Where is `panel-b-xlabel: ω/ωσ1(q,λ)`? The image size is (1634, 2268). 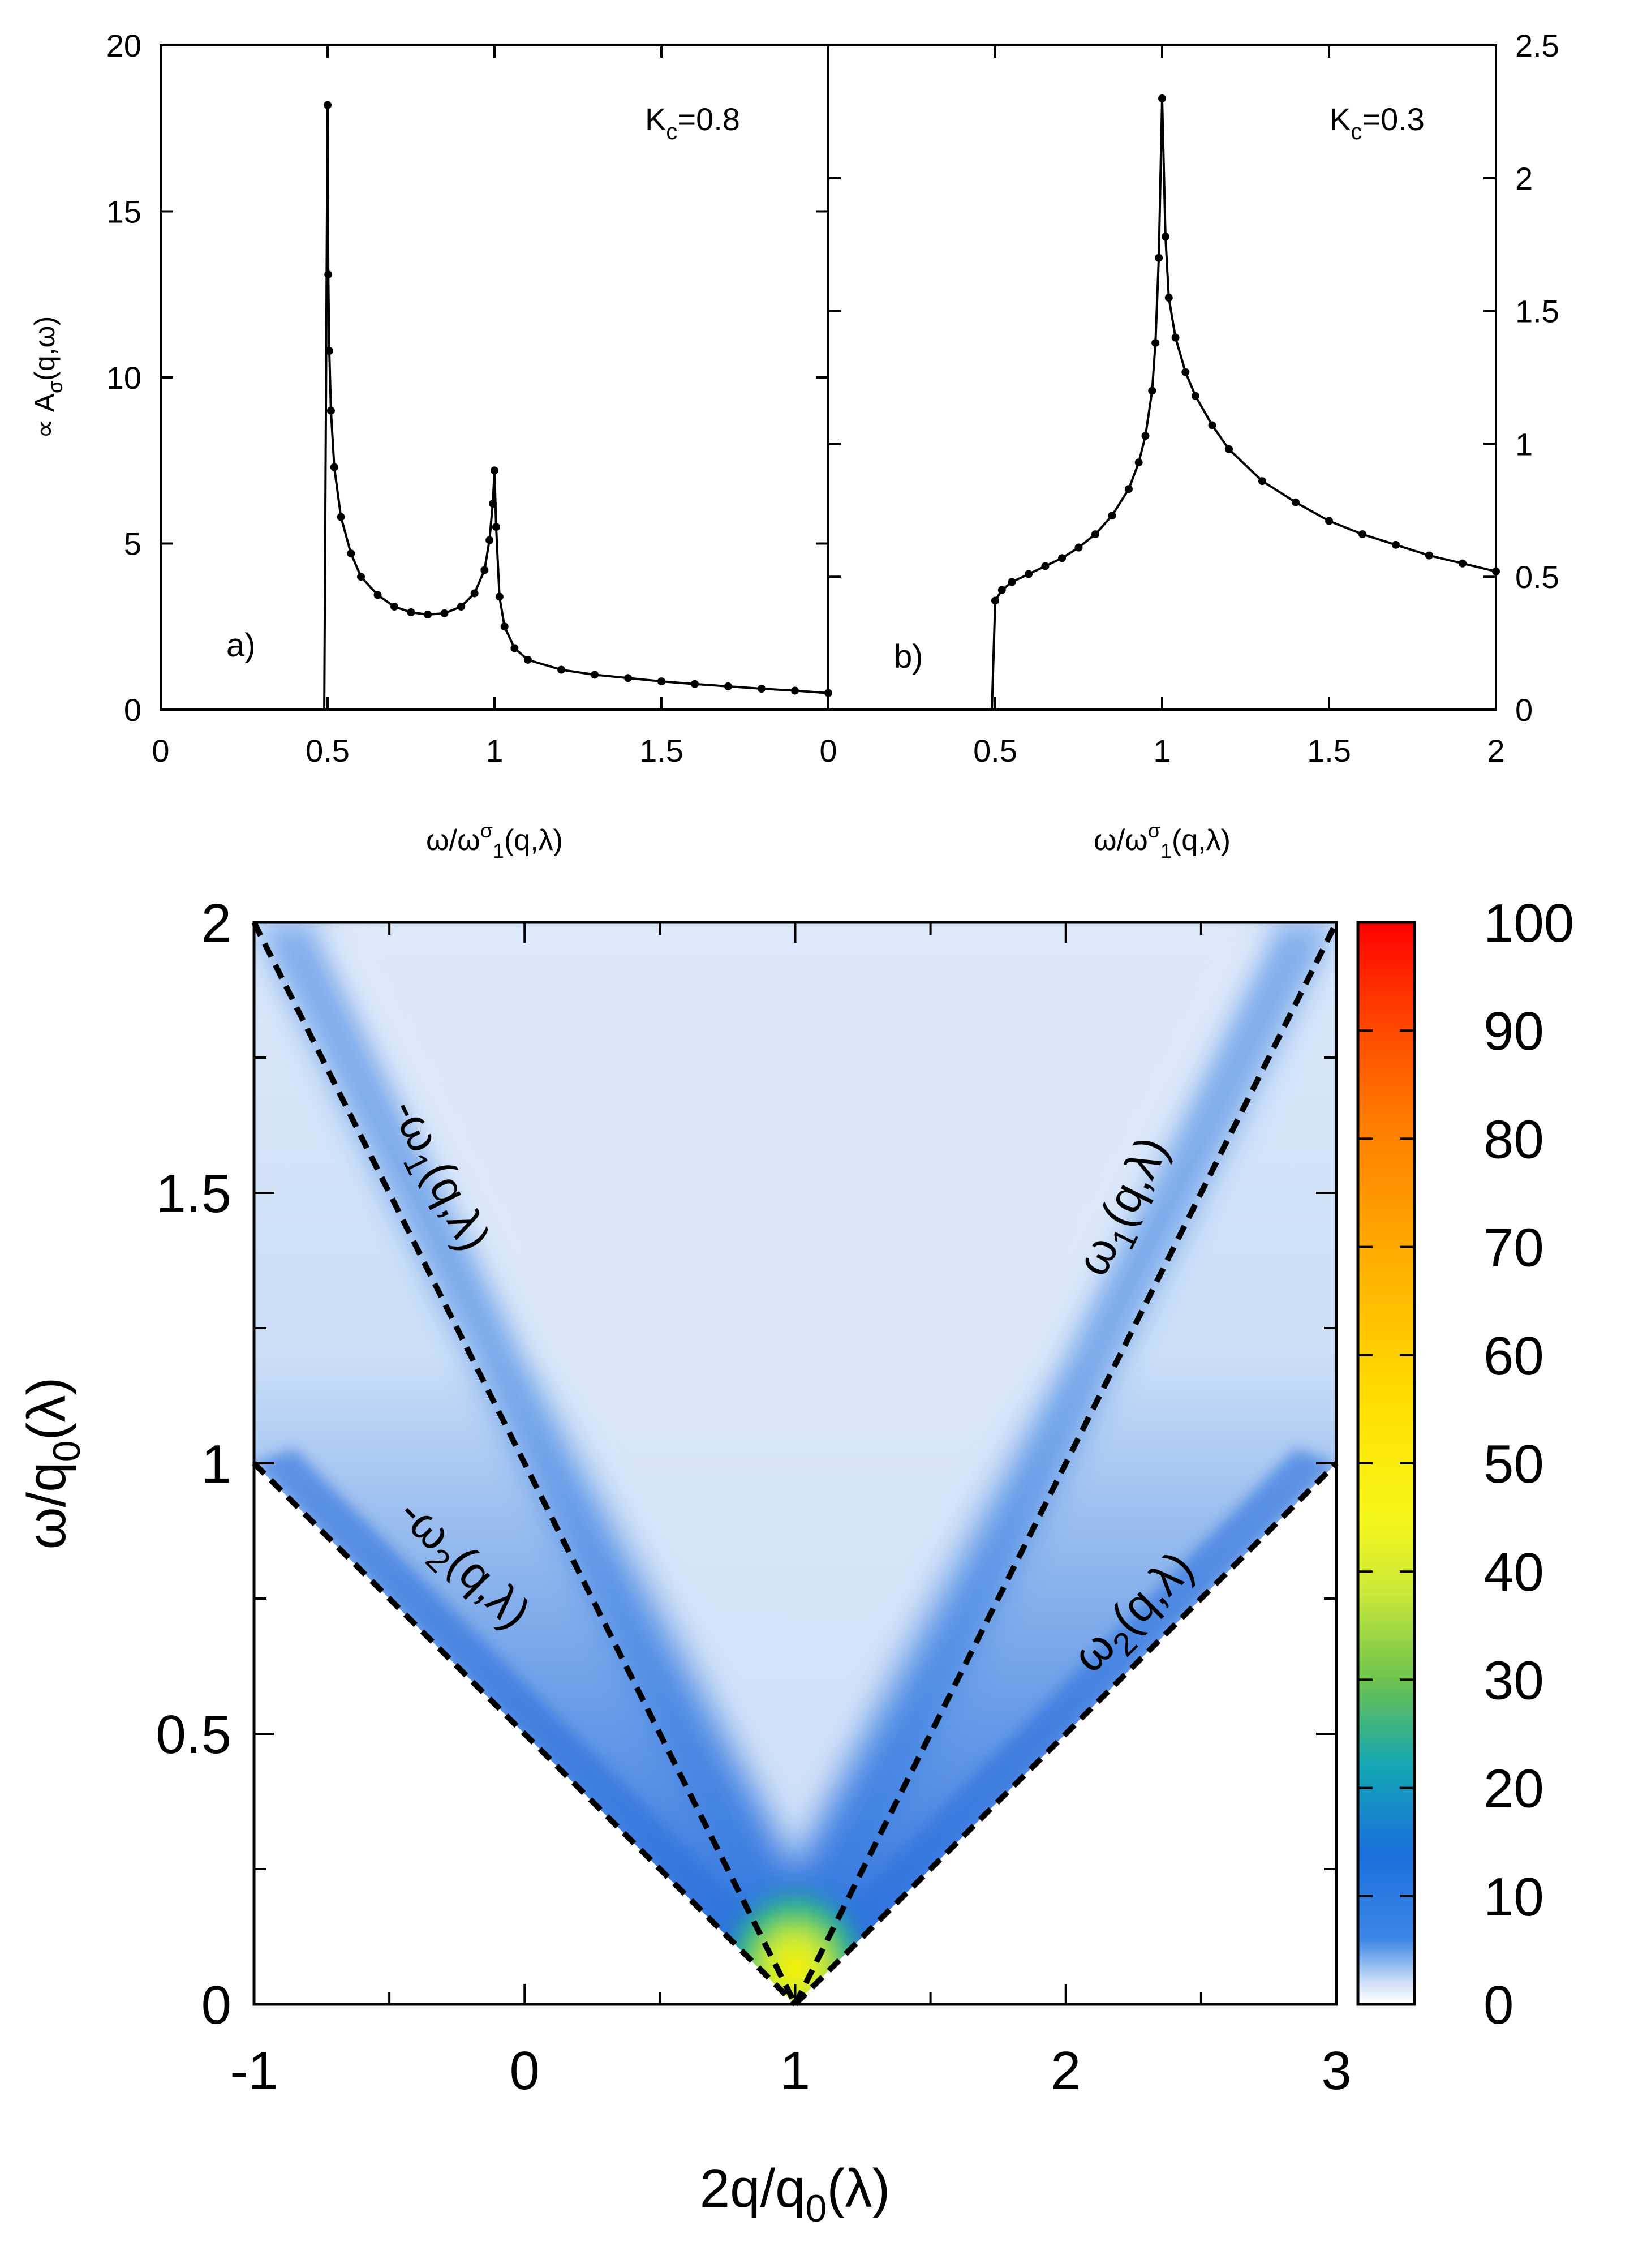
panel-b-xlabel: ω/ωσ1(q,λ) is located at coordinates (1162, 840).